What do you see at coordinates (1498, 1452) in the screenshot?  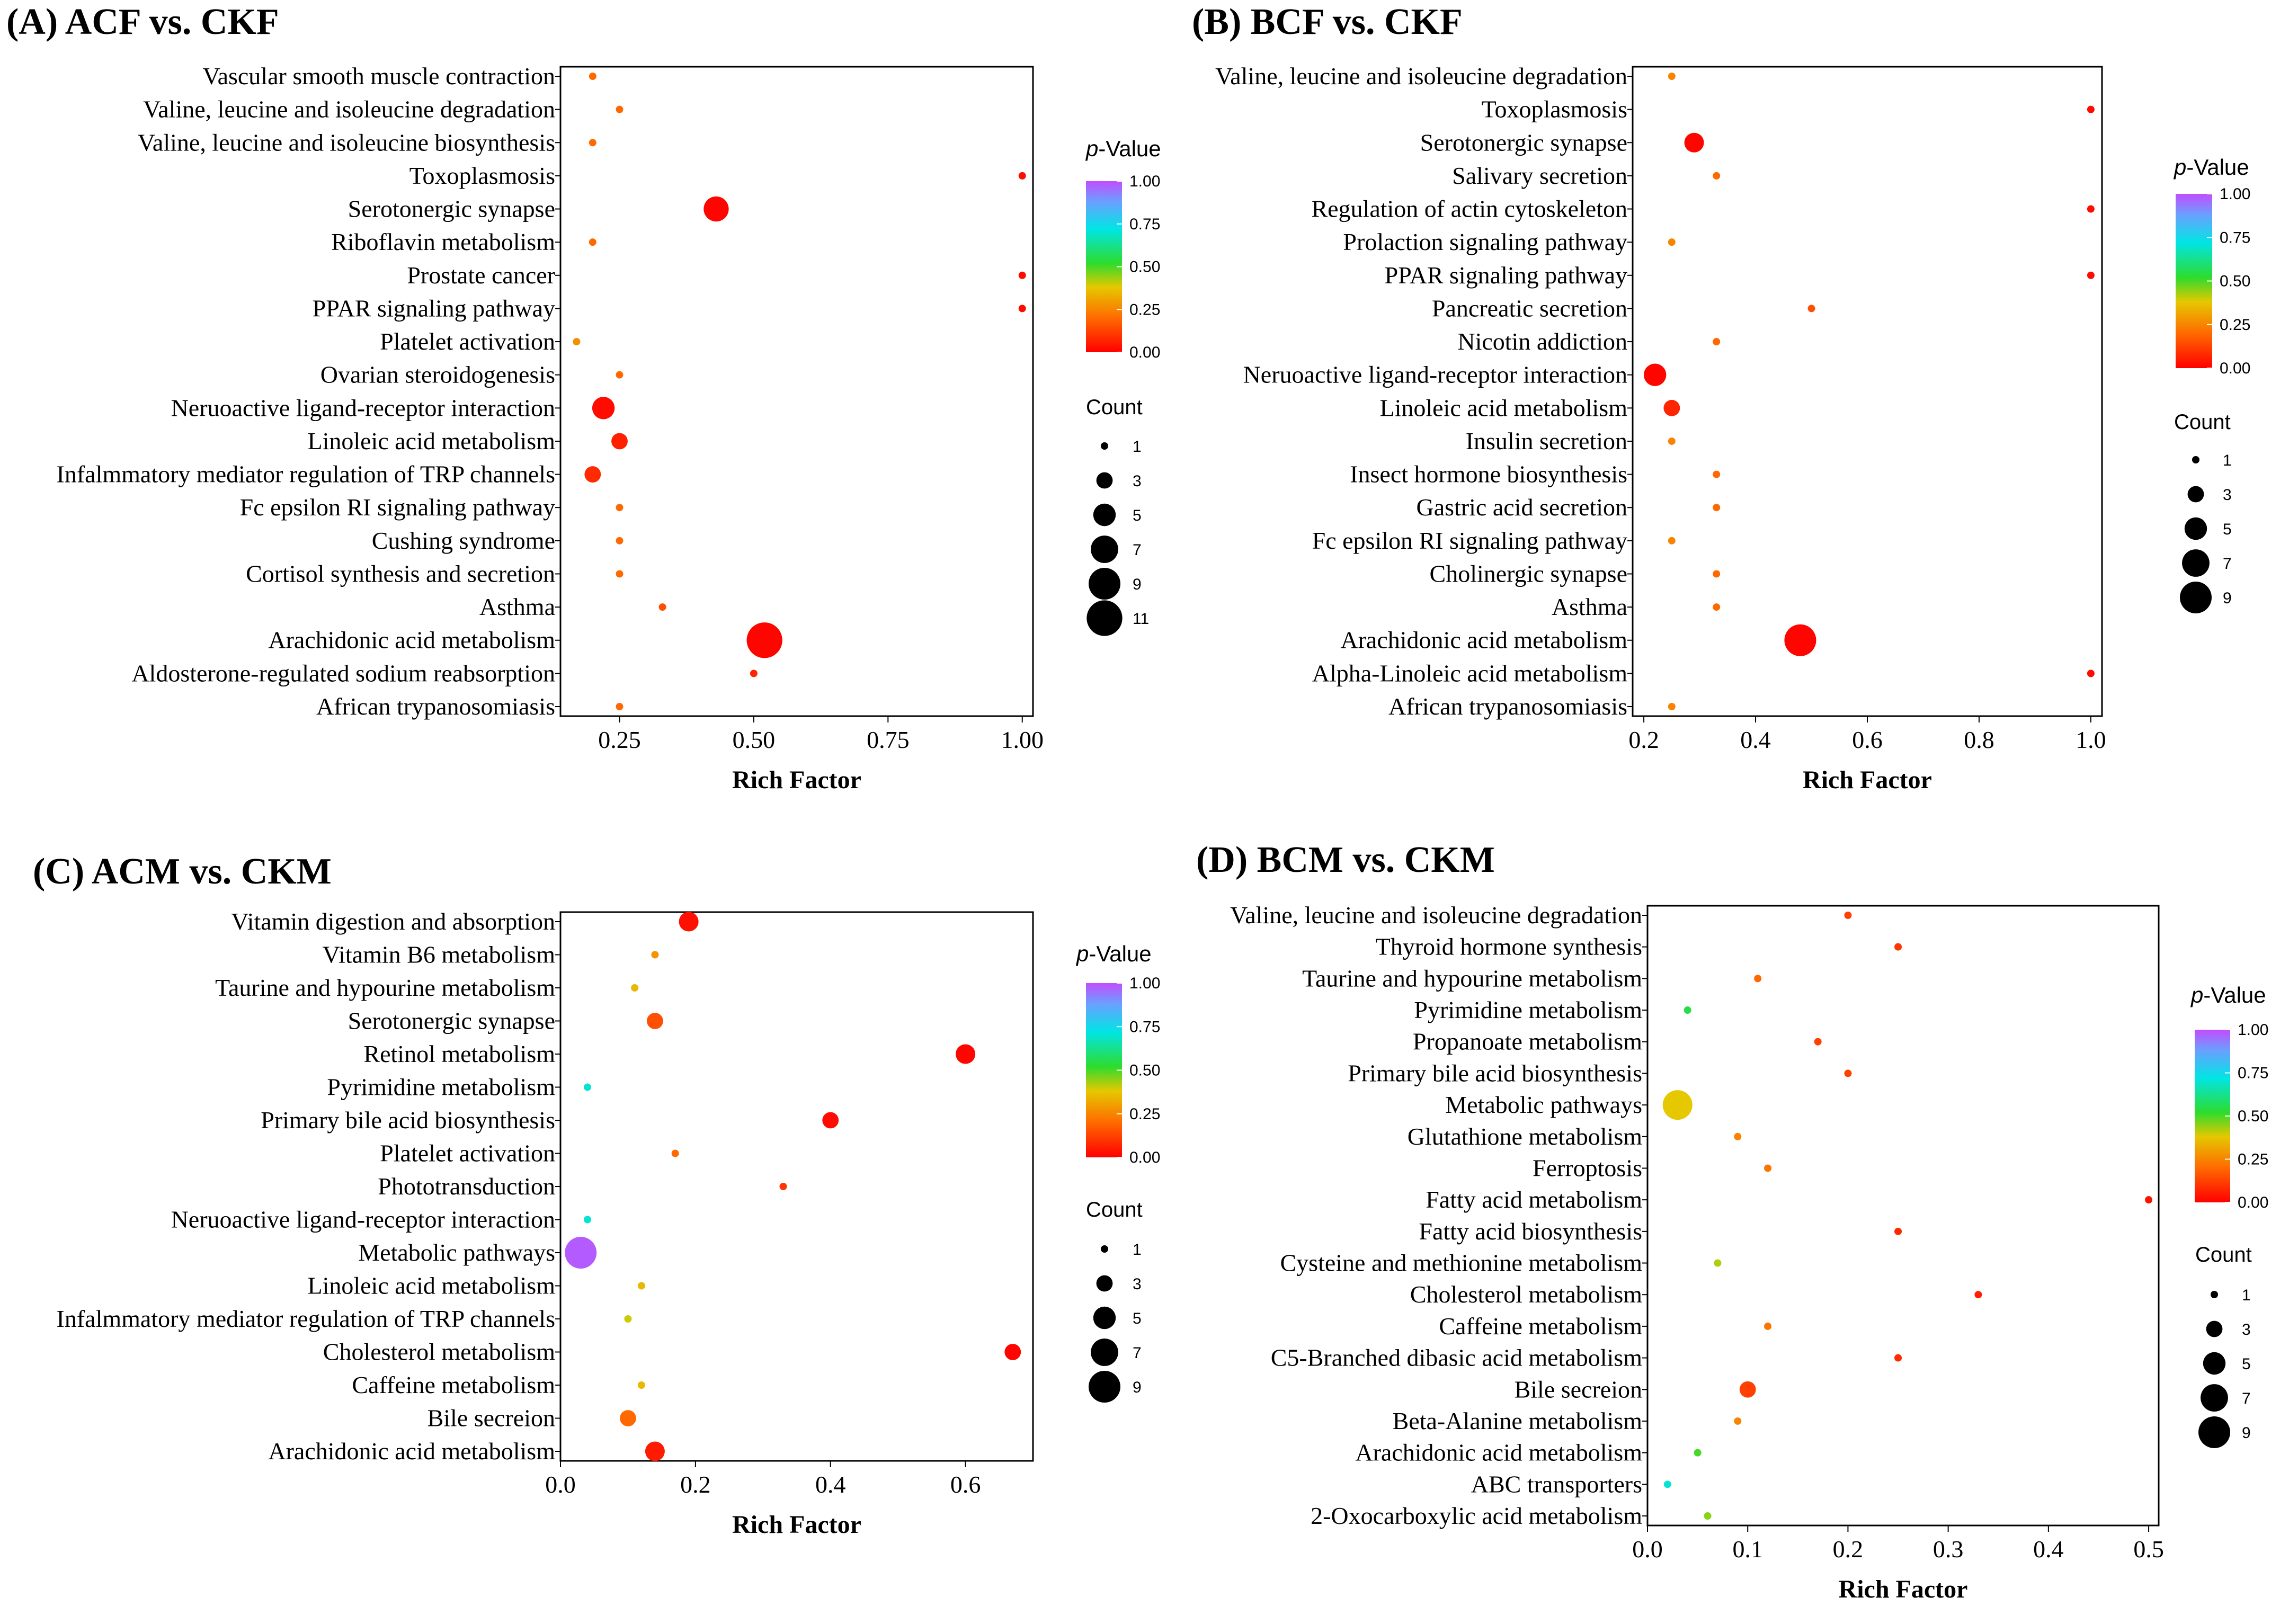 I see `pathway-label: Arachidonic acid metabolism` at bounding box center [1498, 1452].